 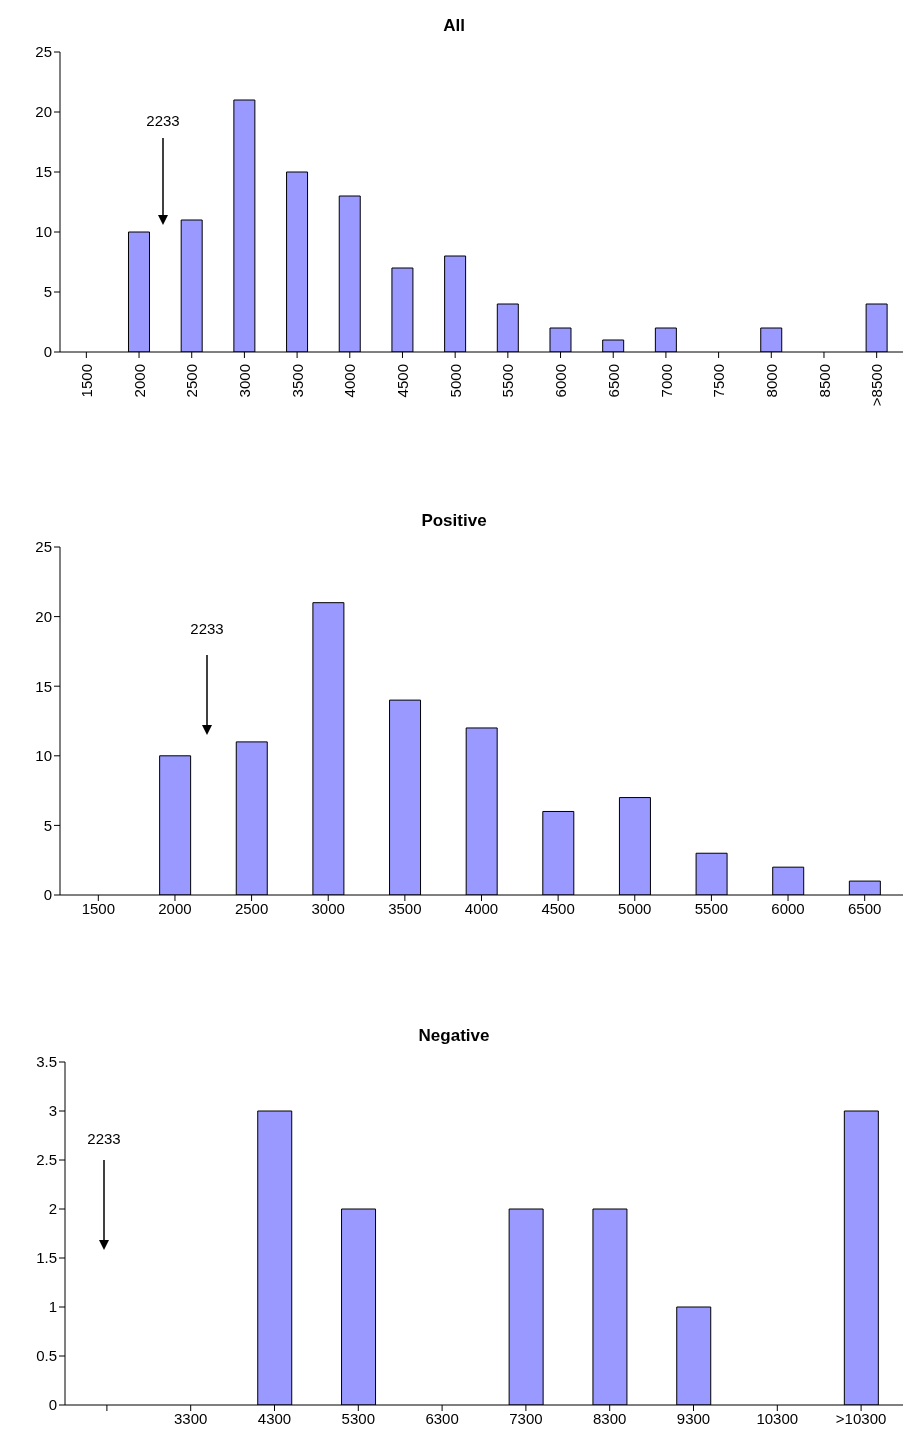 What do you see at coordinates (46, 1062) in the screenshot?
I see `y-tick-label: 3.5` at bounding box center [46, 1062].